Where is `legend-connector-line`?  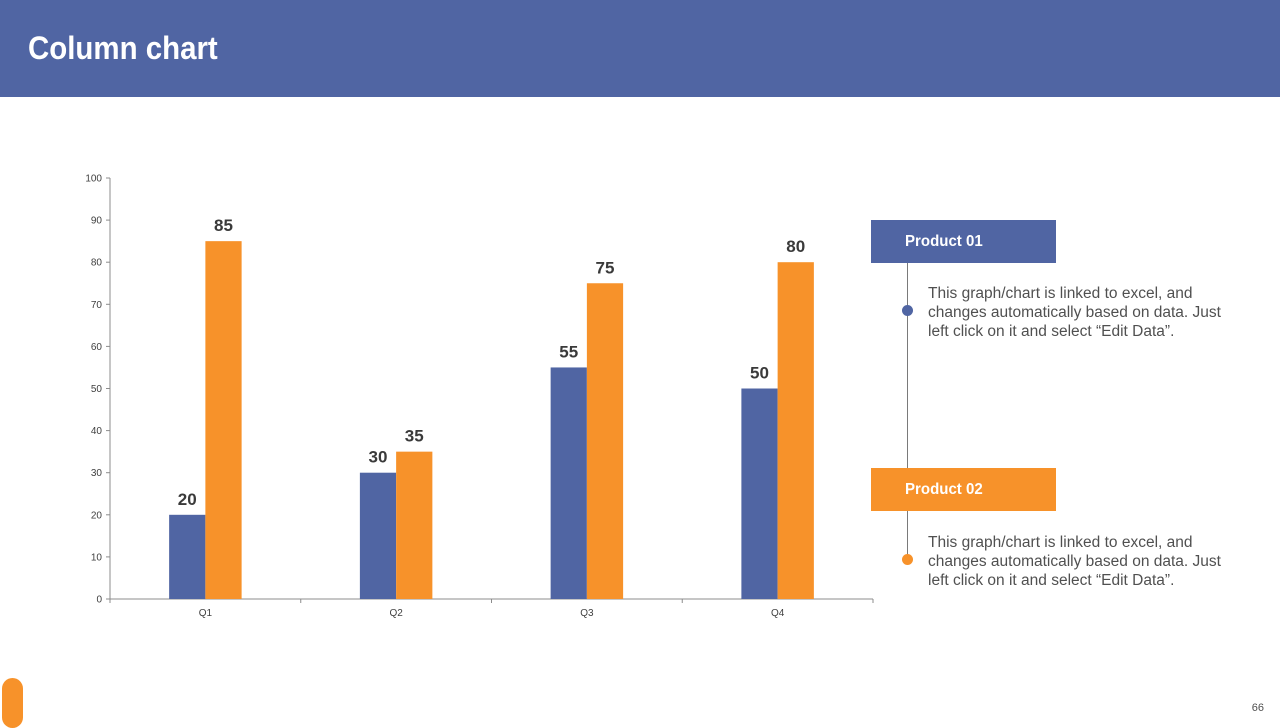 legend-connector-line is located at coordinates (907, 365).